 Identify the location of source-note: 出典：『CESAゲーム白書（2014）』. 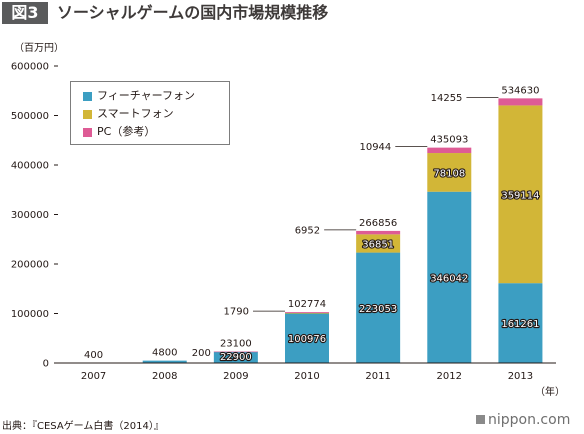
(83, 426).